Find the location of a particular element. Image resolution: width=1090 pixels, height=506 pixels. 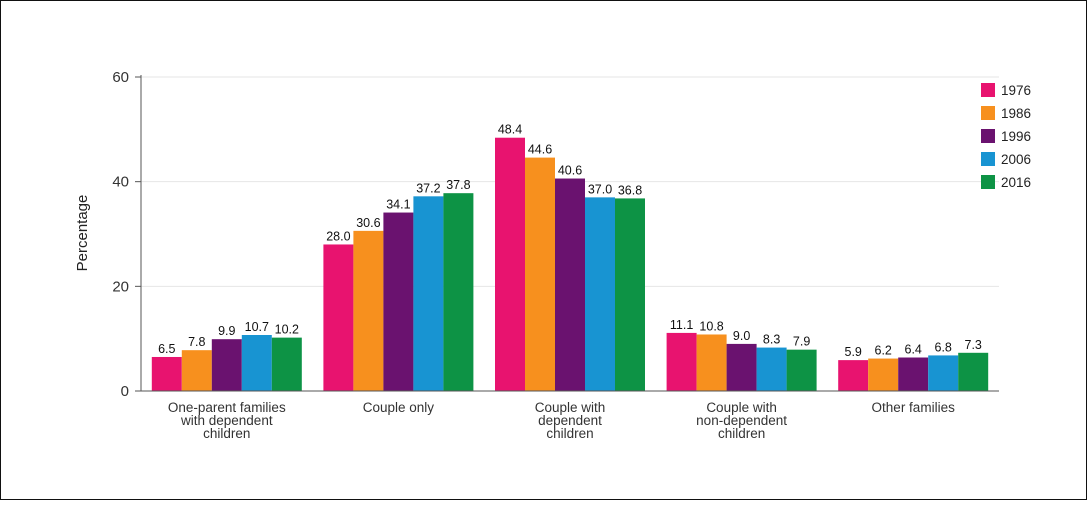

x-tick-label: One-parent families is located at coordinates (227, 407).